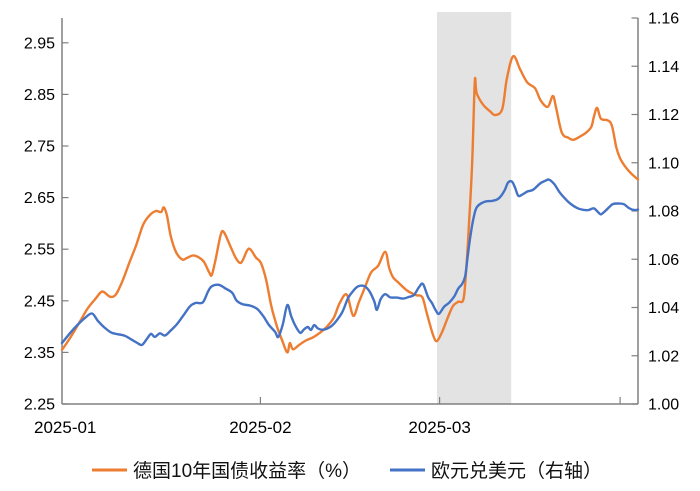 The height and width of the screenshot is (491, 700). Describe the element at coordinates (439, 427) in the screenshot. I see `x-tick-label: 2025-03` at that location.